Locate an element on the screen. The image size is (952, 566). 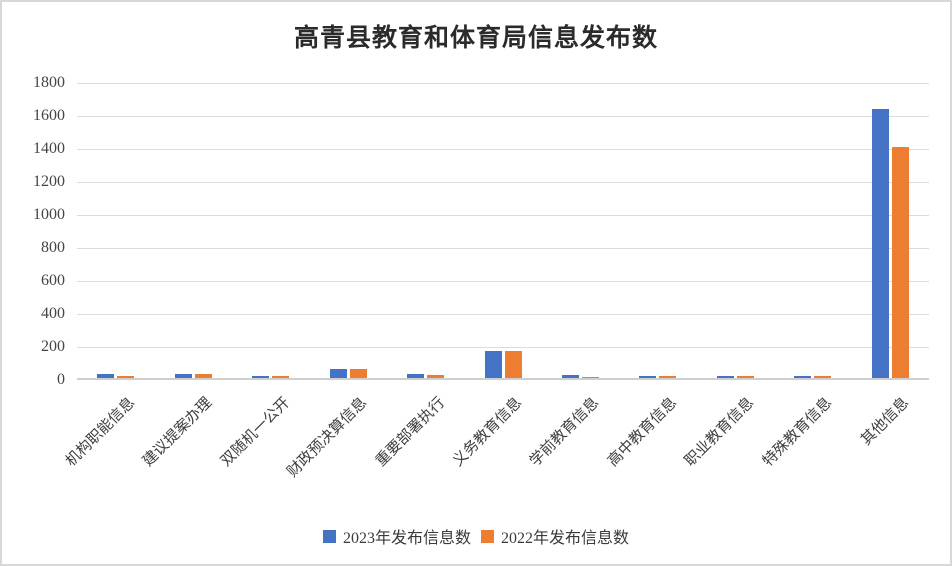
x-tick-label: 其他信息 is located at coordinates (885, 421).